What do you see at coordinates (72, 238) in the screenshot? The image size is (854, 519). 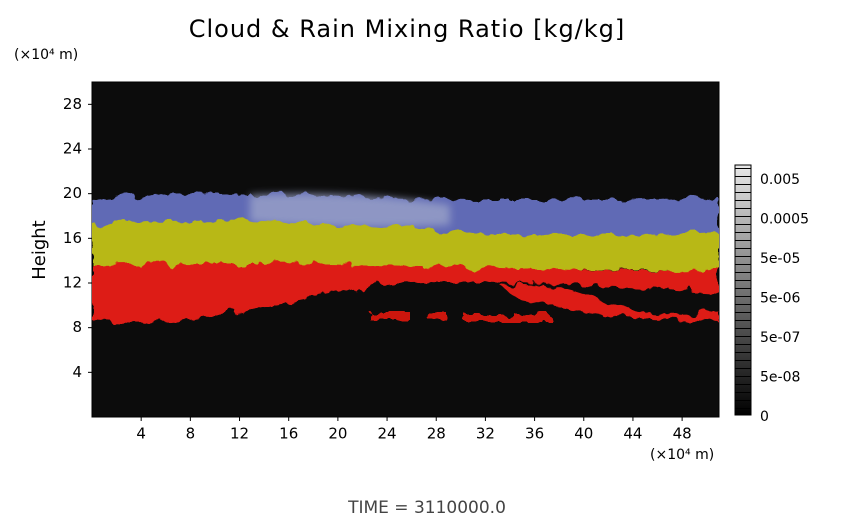 I see `y-tick-label: 16` at bounding box center [72, 238].